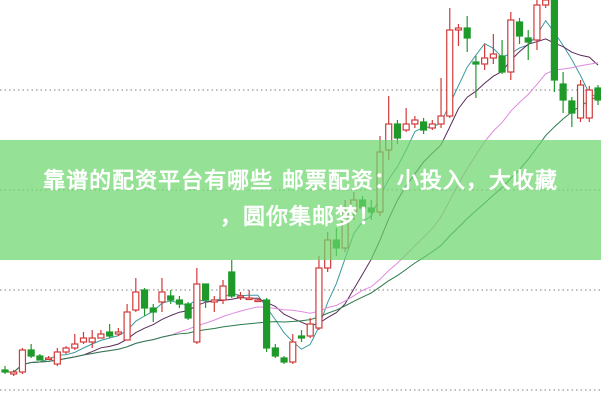 The image size is (601, 401). What do you see at coordinates (300, 217) in the screenshot?
I see `banner-title-line2: ，圆你集邮梦！` at bounding box center [300, 217].